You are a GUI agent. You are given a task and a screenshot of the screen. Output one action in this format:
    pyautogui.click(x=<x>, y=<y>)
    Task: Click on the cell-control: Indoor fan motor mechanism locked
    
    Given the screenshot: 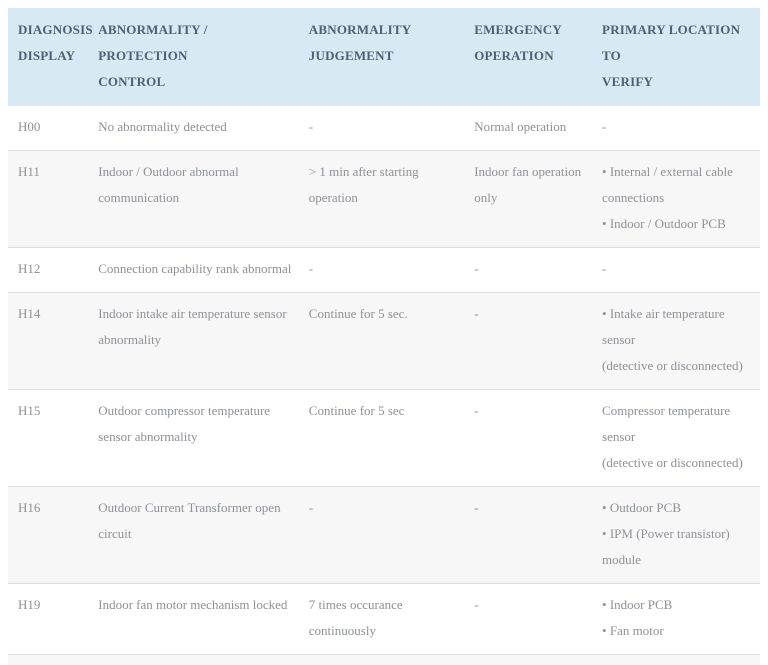 What is the action you would take?
    pyautogui.click(x=203, y=618)
    